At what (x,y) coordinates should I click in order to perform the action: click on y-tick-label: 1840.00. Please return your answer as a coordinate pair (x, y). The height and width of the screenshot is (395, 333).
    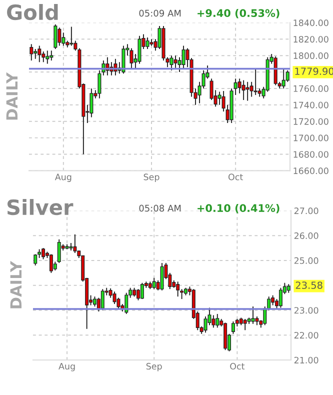
    Looking at the image, I should click on (311, 23).